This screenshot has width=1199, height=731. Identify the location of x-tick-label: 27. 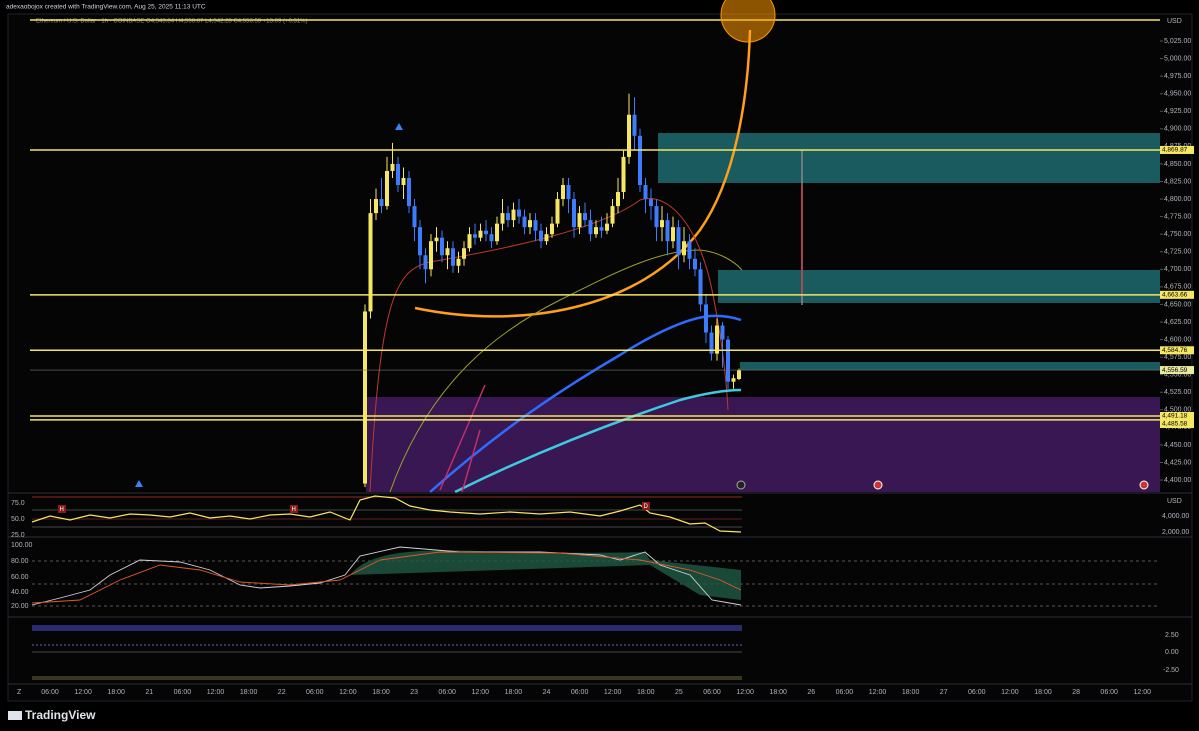
(944, 692).